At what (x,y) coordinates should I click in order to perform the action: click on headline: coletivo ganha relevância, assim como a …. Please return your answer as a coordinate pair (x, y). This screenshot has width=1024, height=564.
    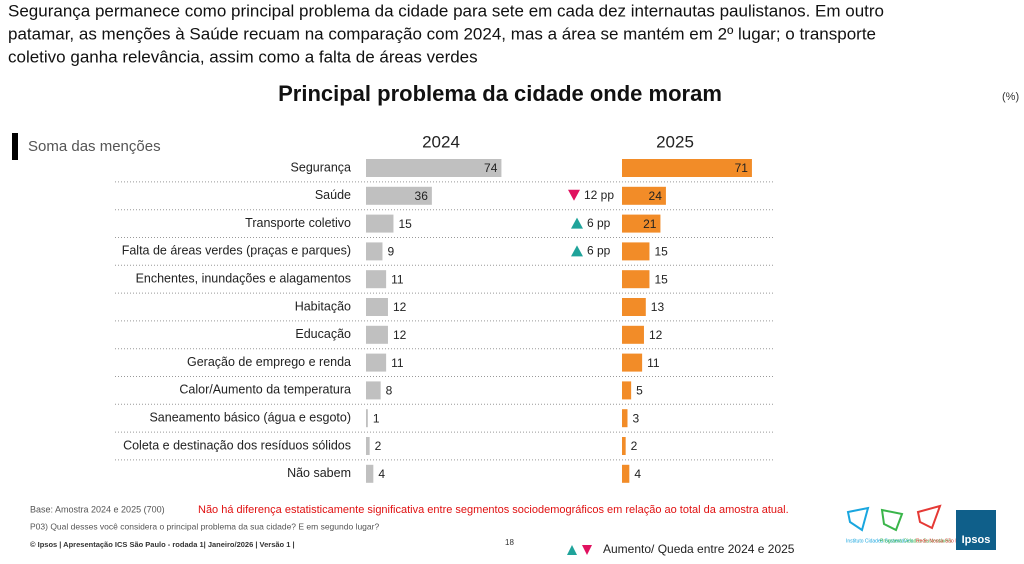
    Looking at the image, I should click on (243, 56).